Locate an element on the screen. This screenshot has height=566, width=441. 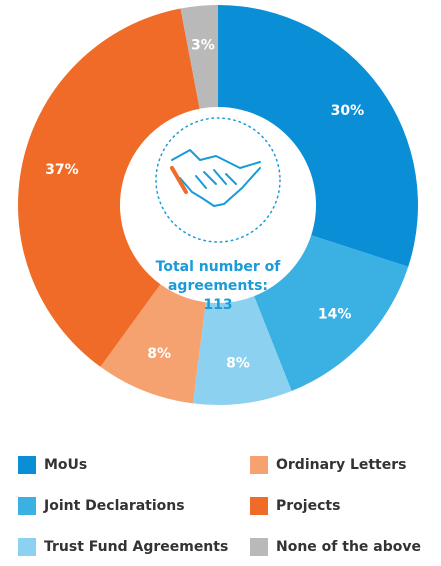
legend-label: Projects is located at coordinates (308, 506).